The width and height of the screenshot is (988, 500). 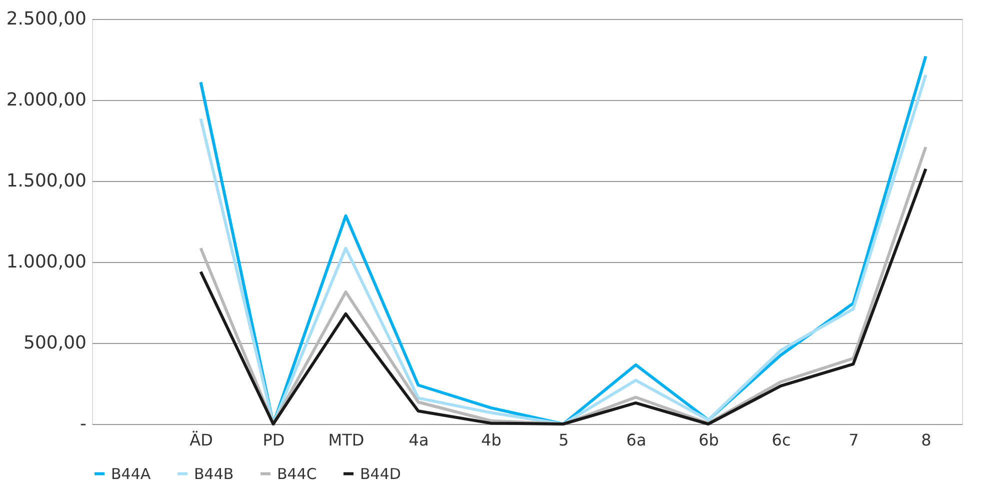 What do you see at coordinates (55, 343) in the screenshot?
I see `y-tick-label: 500,00` at bounding box center [55, 343].